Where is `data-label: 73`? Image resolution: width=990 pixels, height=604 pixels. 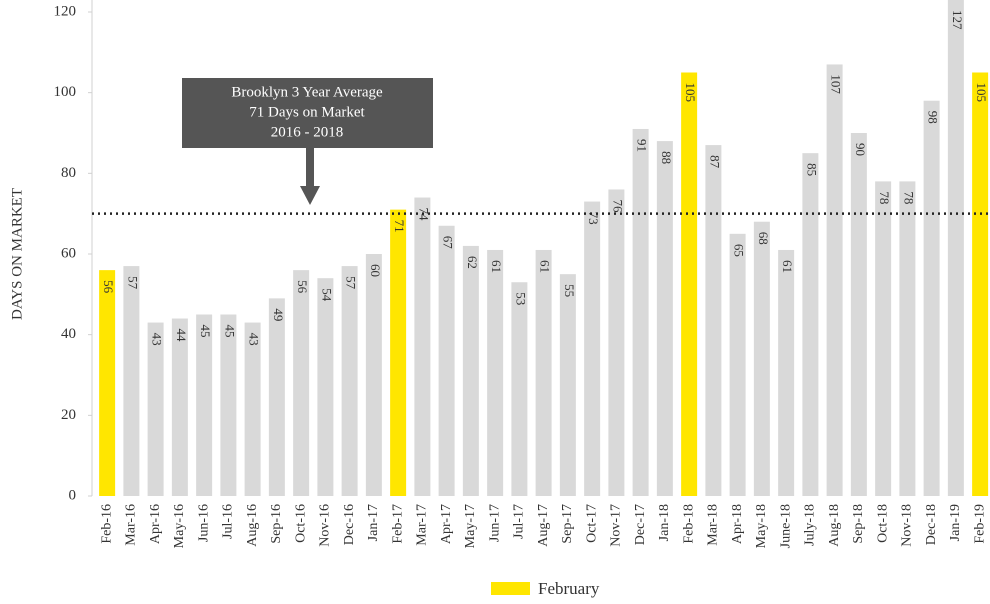 data-label: 73 is located at coordinates (593, 218).